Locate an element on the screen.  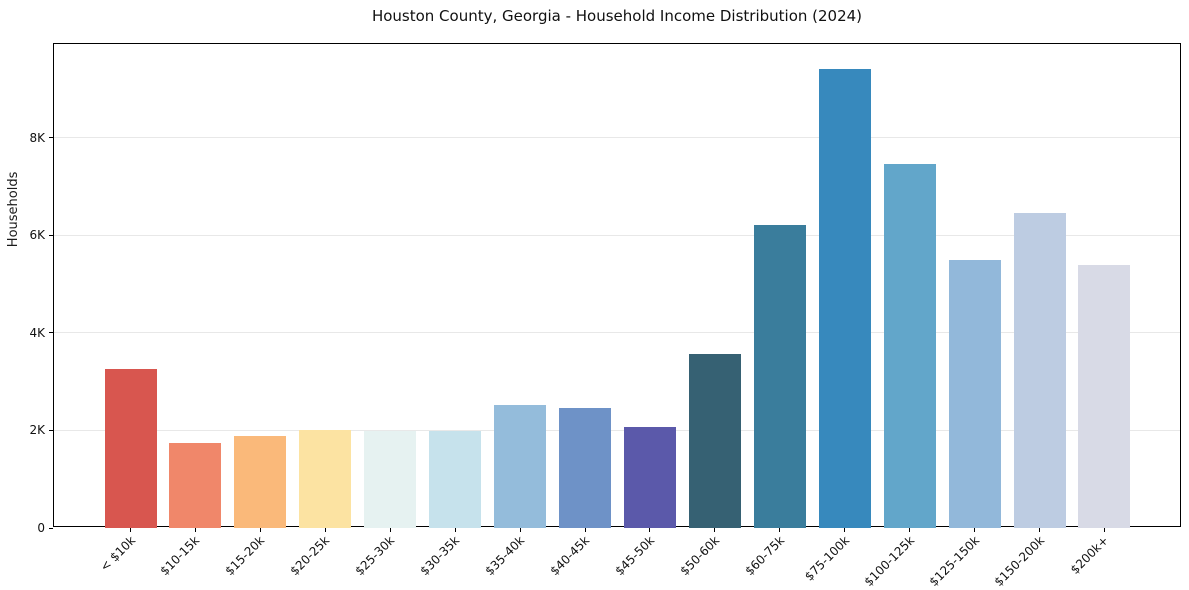
gridline-2K is located at coordinates (617, 430).